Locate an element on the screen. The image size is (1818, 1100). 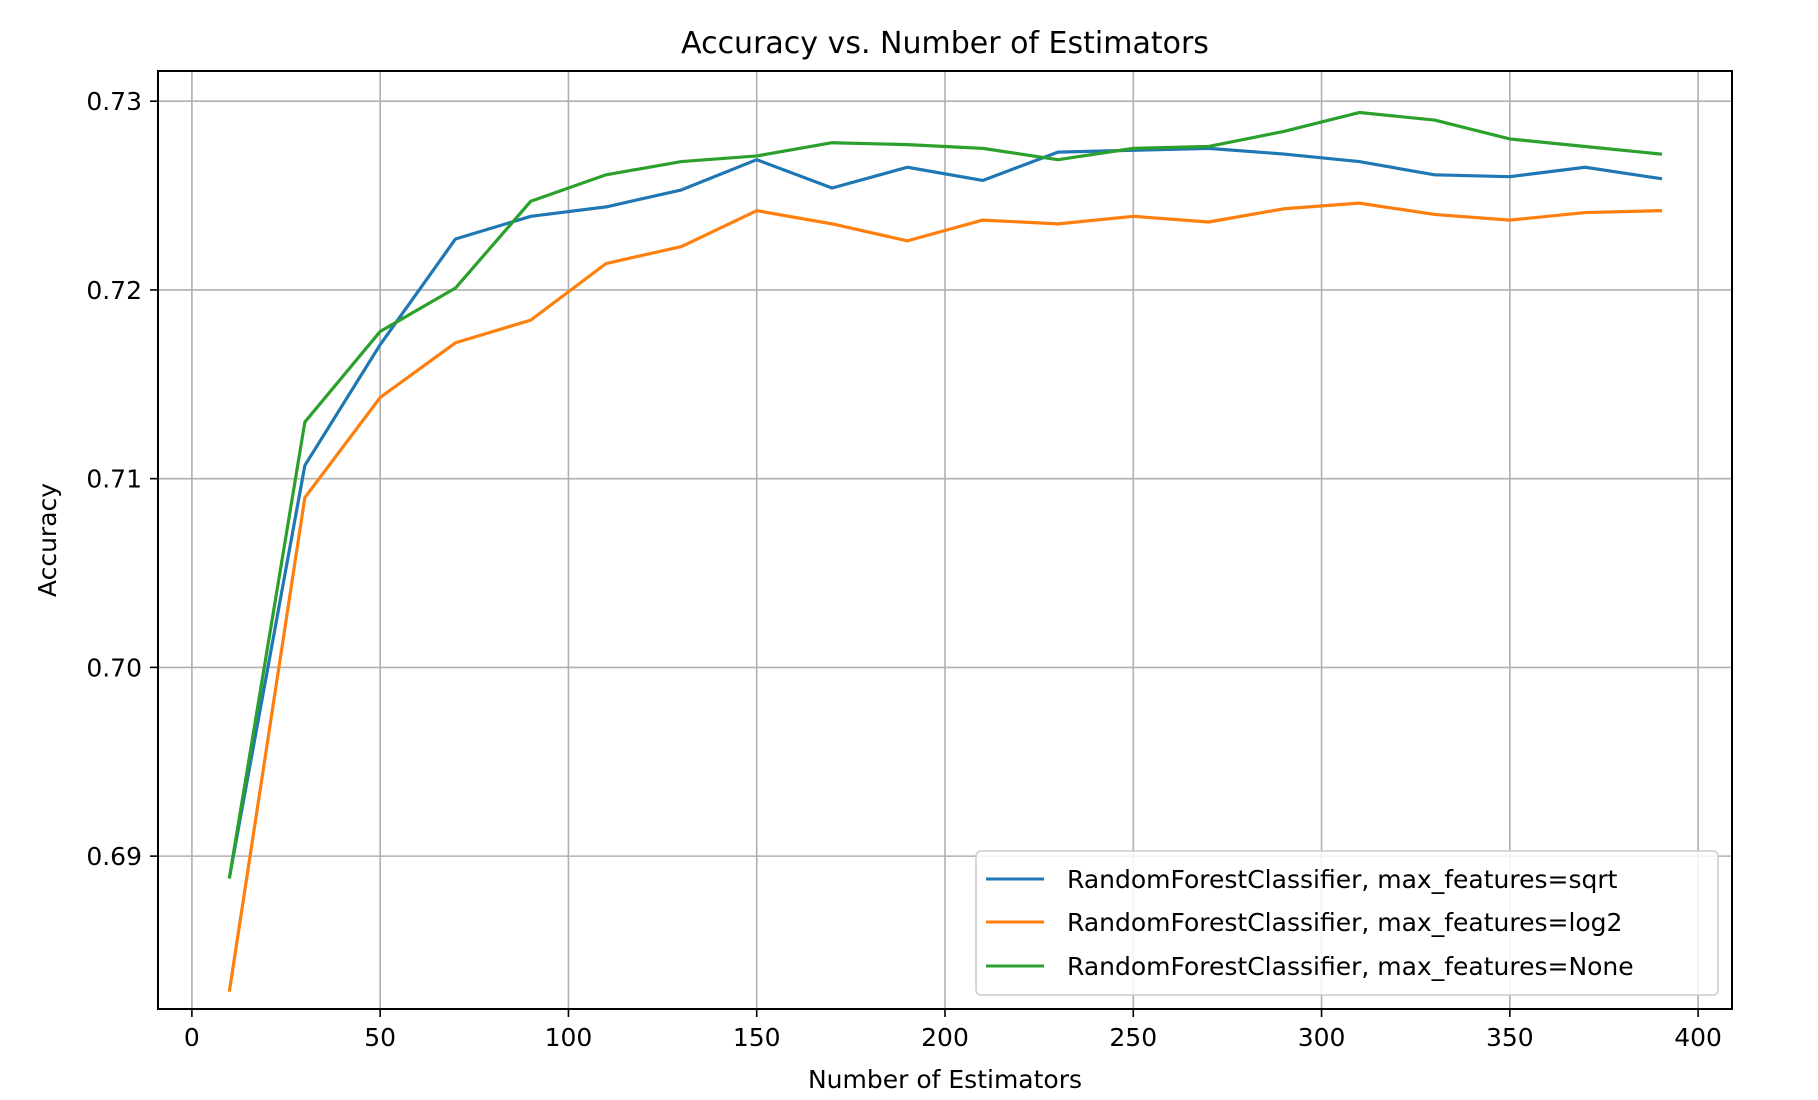
y-tick-label: 0.73 is located at coordinates (114, 101).